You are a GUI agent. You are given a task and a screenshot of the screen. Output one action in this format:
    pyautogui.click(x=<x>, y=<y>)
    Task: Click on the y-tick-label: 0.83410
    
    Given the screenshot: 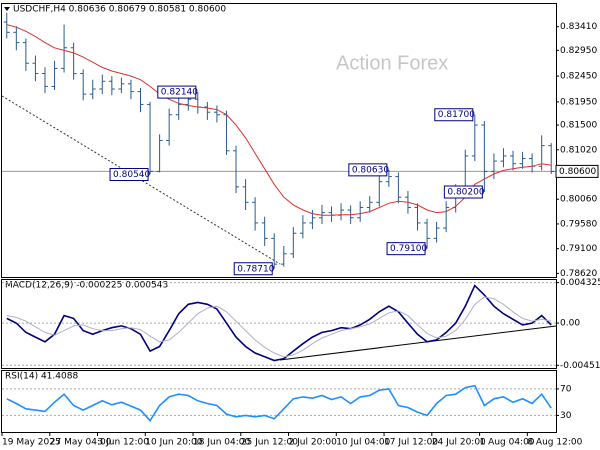 What is the action you would take?
    pyautogui.click(x=578, y=27)
    